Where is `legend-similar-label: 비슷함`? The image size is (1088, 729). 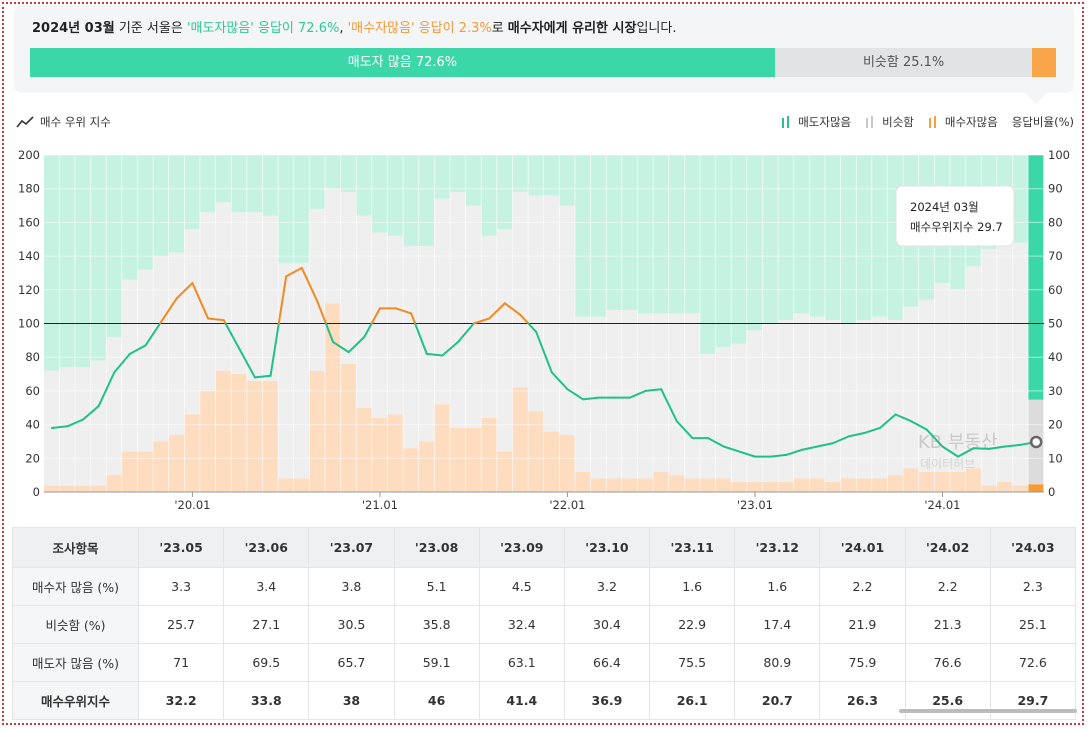 legend-similar-label: 비슷함 is located at coordinates (898, 122).